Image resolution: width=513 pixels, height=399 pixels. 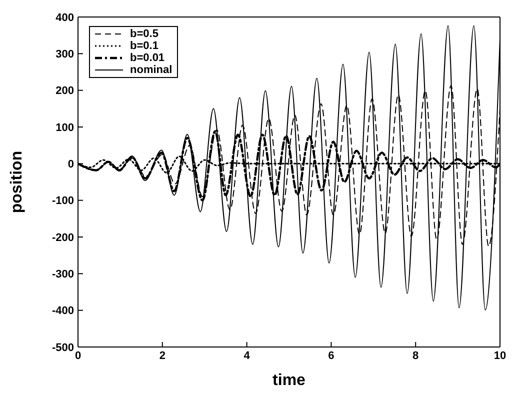 I want to click on y-tick-label: -100, so click(x=63, y=201).